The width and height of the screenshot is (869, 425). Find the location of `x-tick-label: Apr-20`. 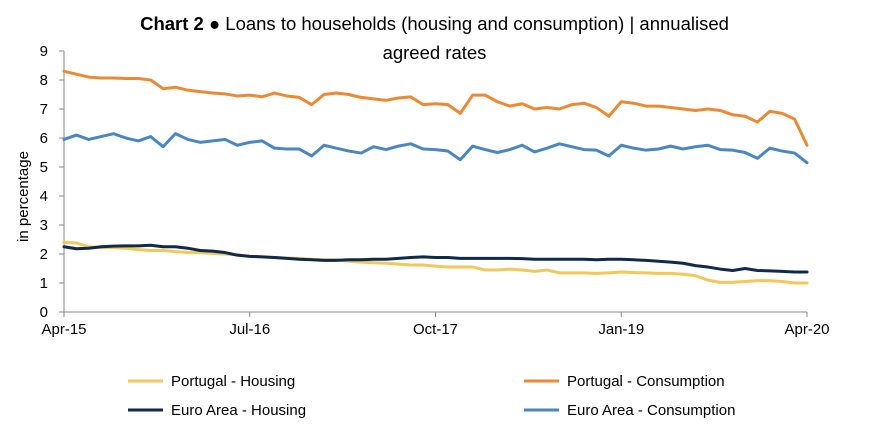

x-tick-label: Apr-20 is located at coordinates (806, 329).